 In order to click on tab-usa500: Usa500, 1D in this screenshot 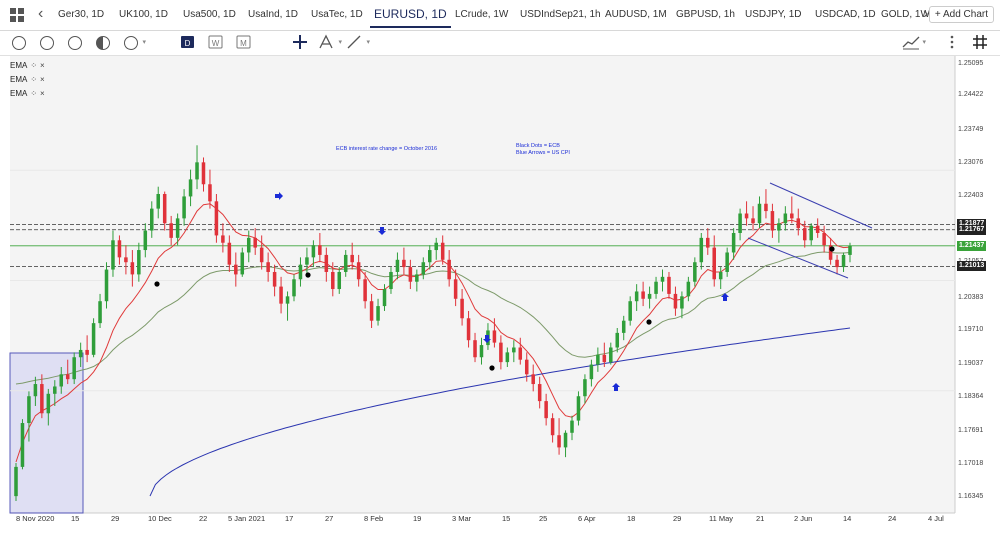, I will do `click(209, 14)`.